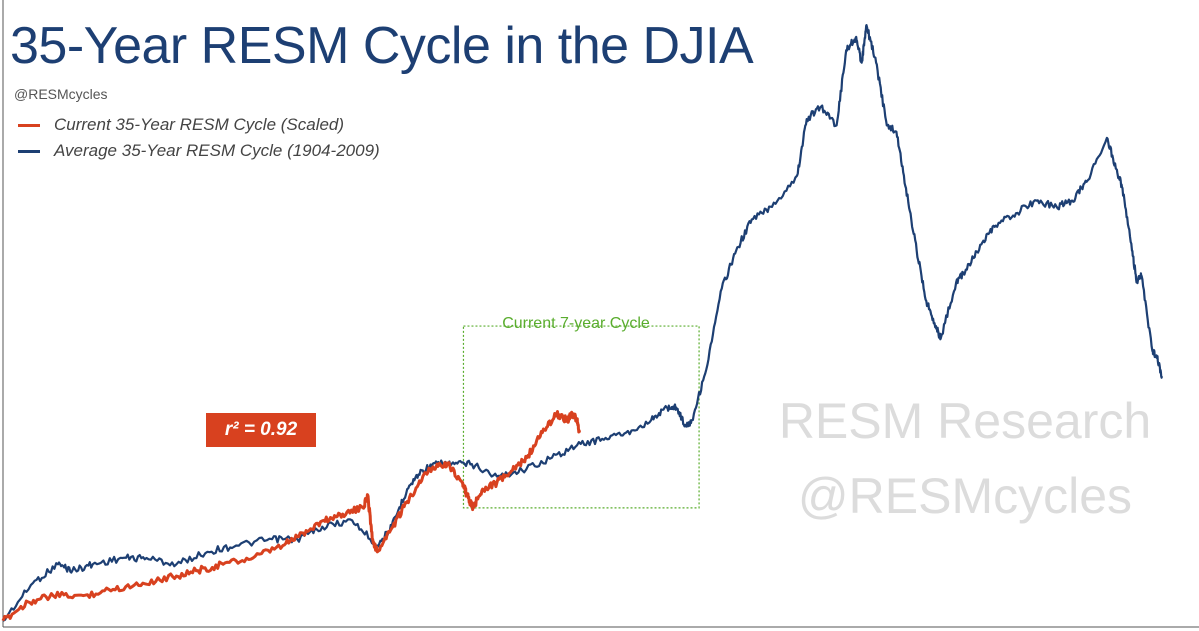 This screenshot has height=631, width=1199. Describe the element at coordinates (29, 125) in the screenshot. I see `legend-swatch-current` at that location.